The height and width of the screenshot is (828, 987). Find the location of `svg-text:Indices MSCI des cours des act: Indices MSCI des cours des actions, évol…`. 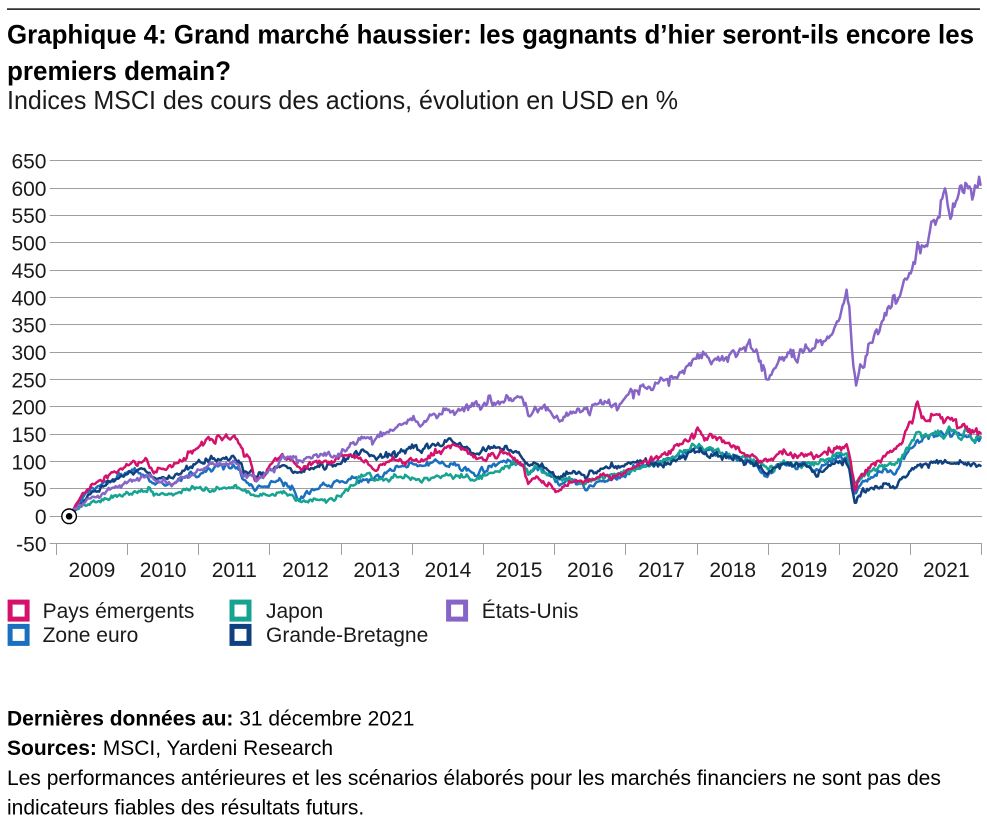

svg-text:Indices MSCI des cours des act: Indices MSCI des cours des actions, évol… is located at coordinates (342, 100).